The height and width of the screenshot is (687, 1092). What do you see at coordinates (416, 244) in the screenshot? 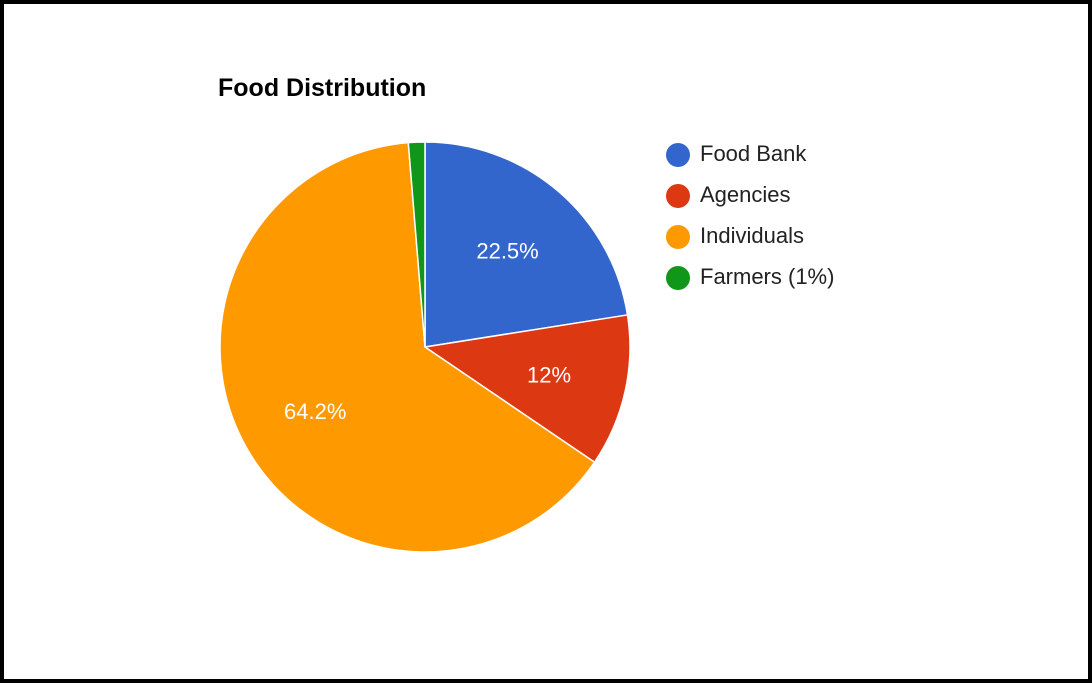
I see `pie-slice-farmers` at bounding box center [416, 244].